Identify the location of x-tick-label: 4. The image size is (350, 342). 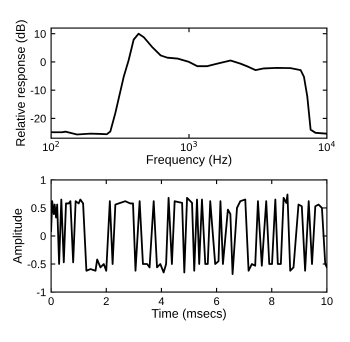
(161, 301).